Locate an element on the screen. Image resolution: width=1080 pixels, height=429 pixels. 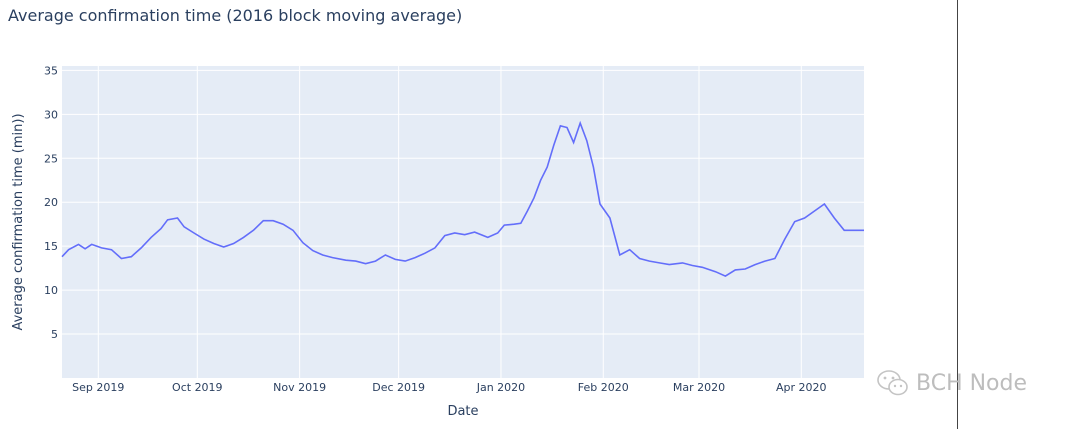
y-tick-label: 20 is located at coordinates (51, 202).